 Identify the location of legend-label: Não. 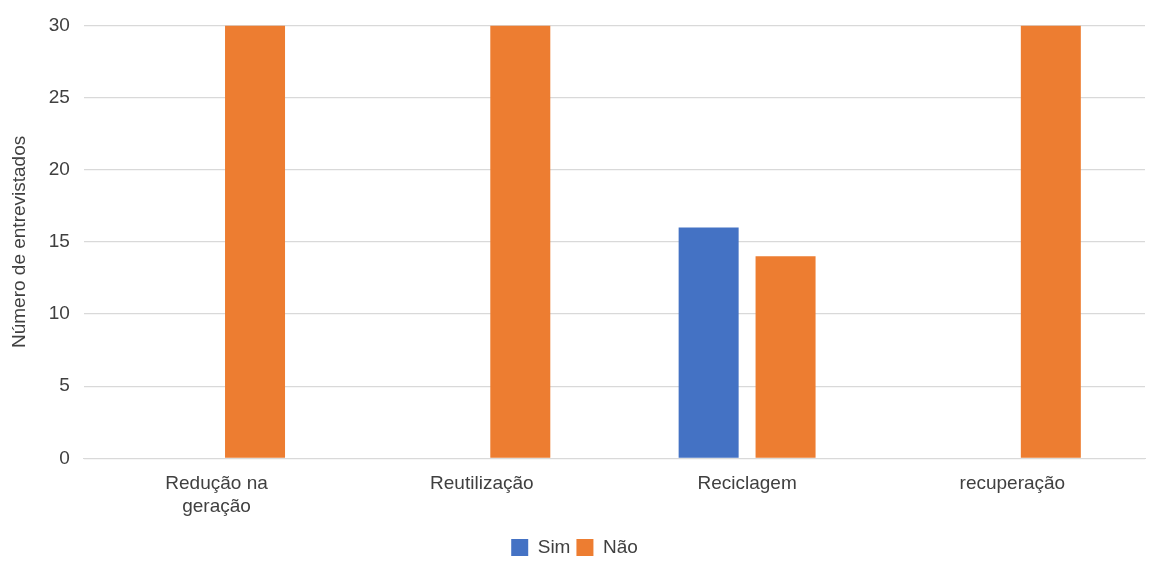
(620, 546).